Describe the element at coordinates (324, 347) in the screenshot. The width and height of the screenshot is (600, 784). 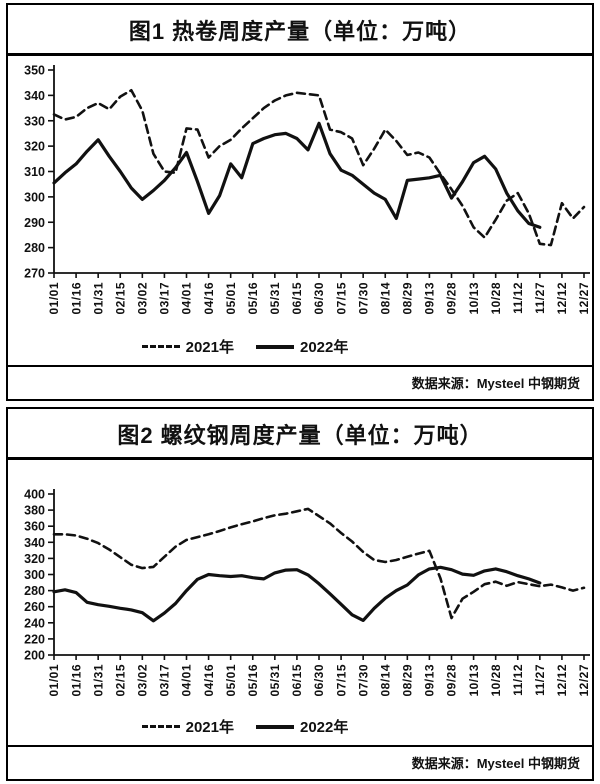
I see `chart1-legend-label-2022: 2022年` at that location.